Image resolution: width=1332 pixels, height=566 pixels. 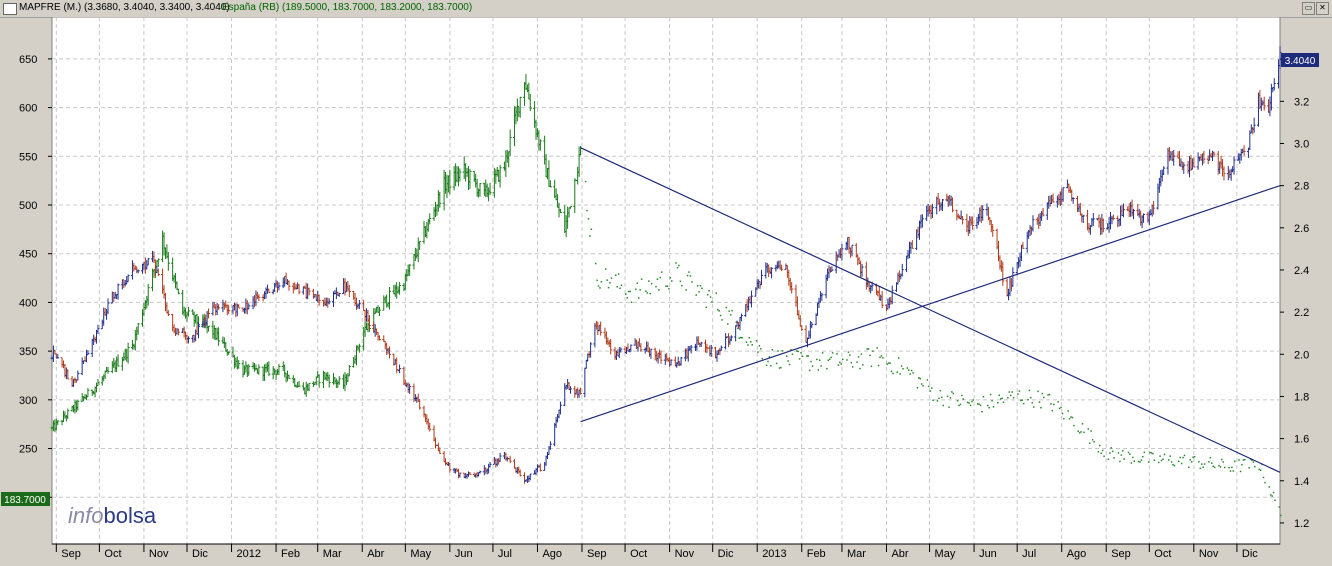 What do you see at coordinates (10, 9) in the screenshot?
I see `chart-window-icon` at bounding box center [10, 9].